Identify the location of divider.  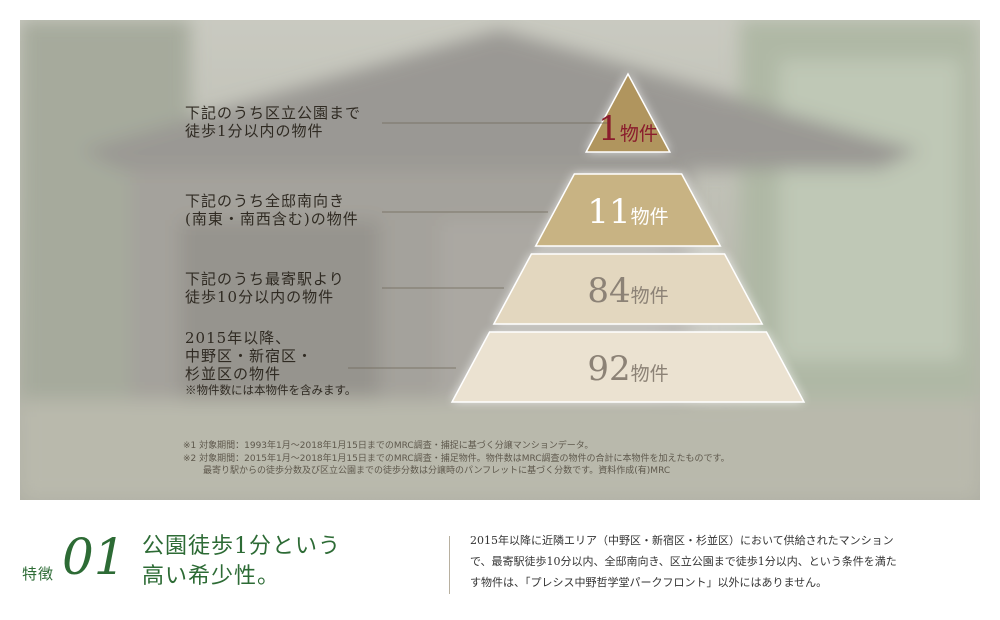
(449, 565).